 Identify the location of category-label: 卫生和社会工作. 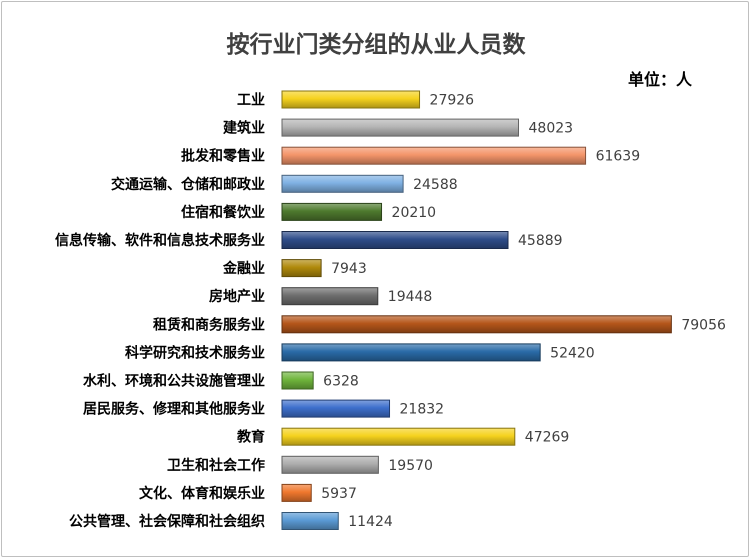
(216, 465).